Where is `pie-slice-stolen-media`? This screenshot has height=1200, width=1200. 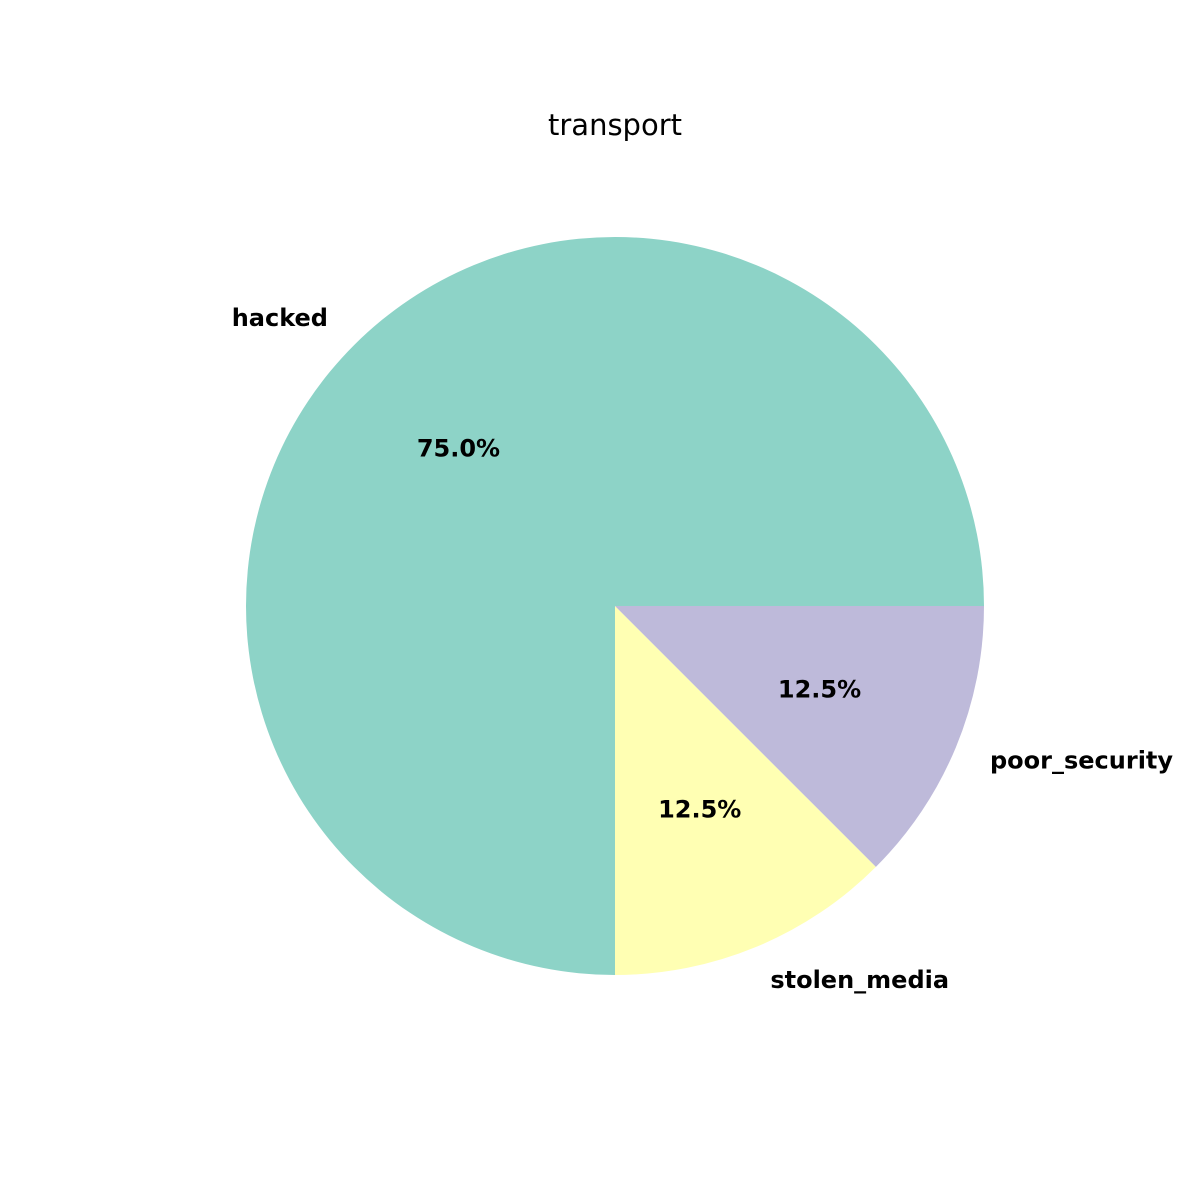 pie-slice-stolen-media is located at coordinates (745, 790).